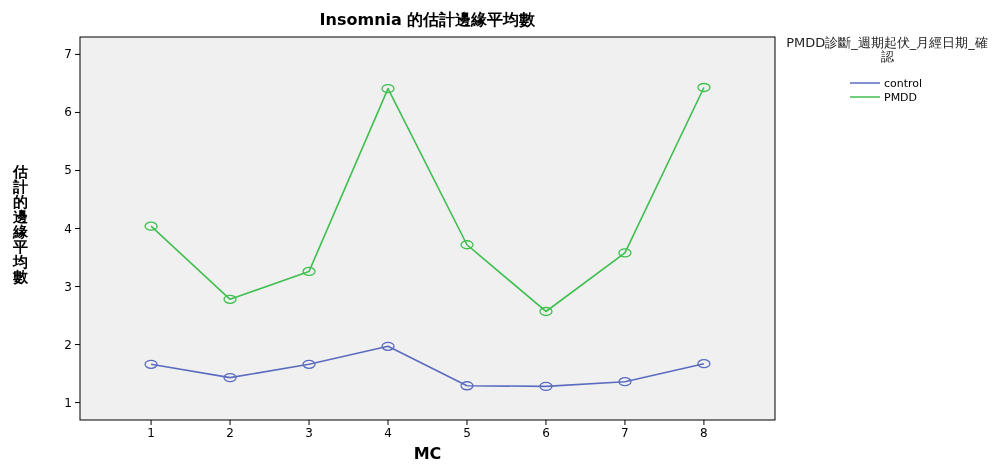  Describe the element at coordinates (704, 433) in the screenshot. I see `x-tick-label: 8` at that location.